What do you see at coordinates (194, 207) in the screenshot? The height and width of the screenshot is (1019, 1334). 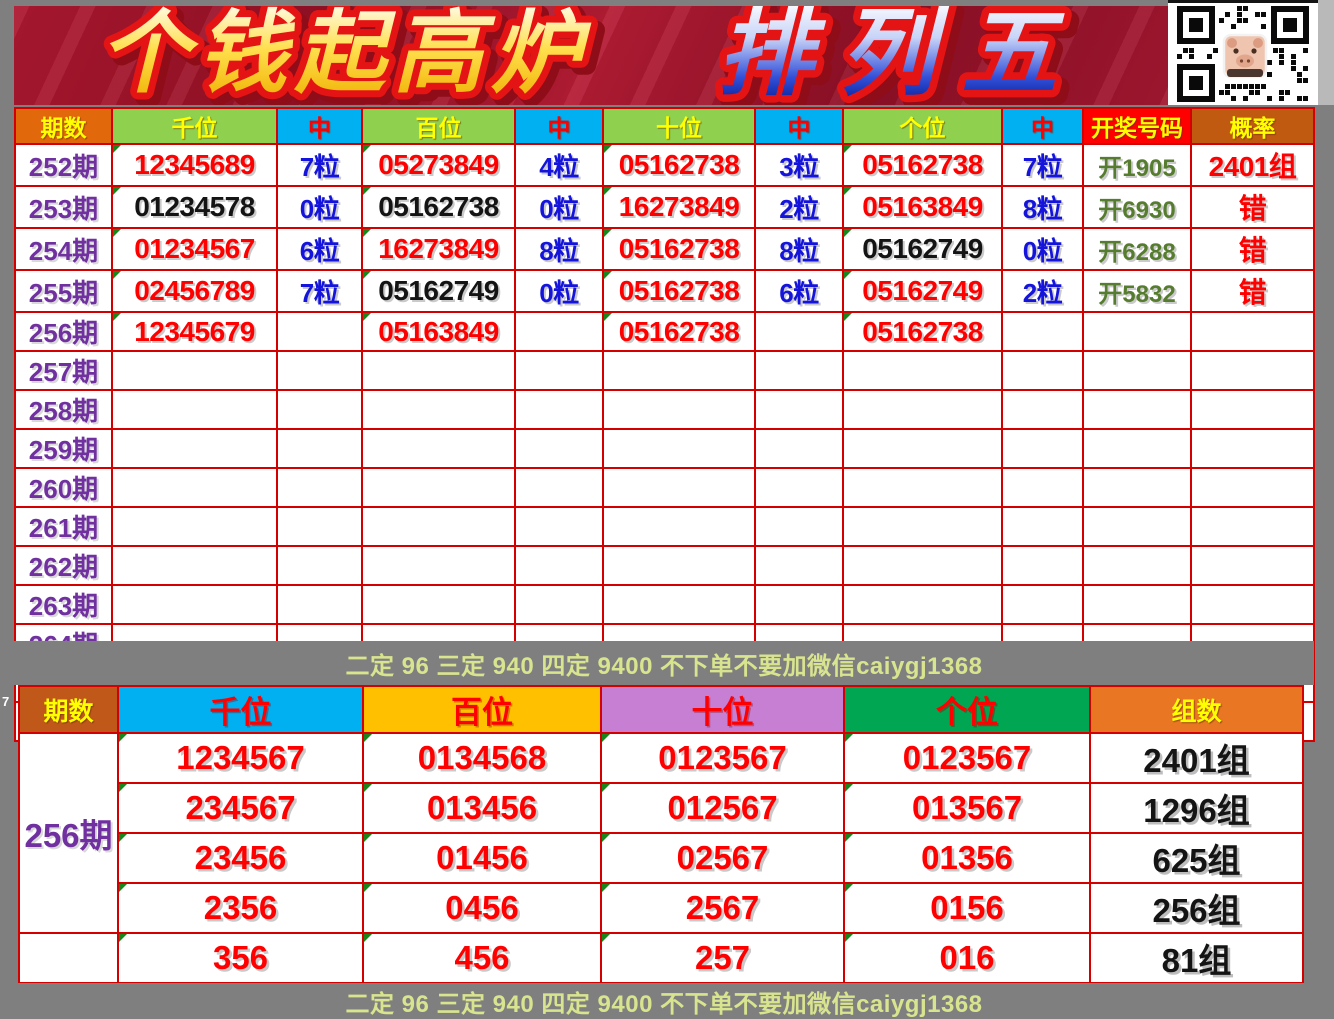 I see `t1-data-cell: 01234578` at bounding box center [194, 207].